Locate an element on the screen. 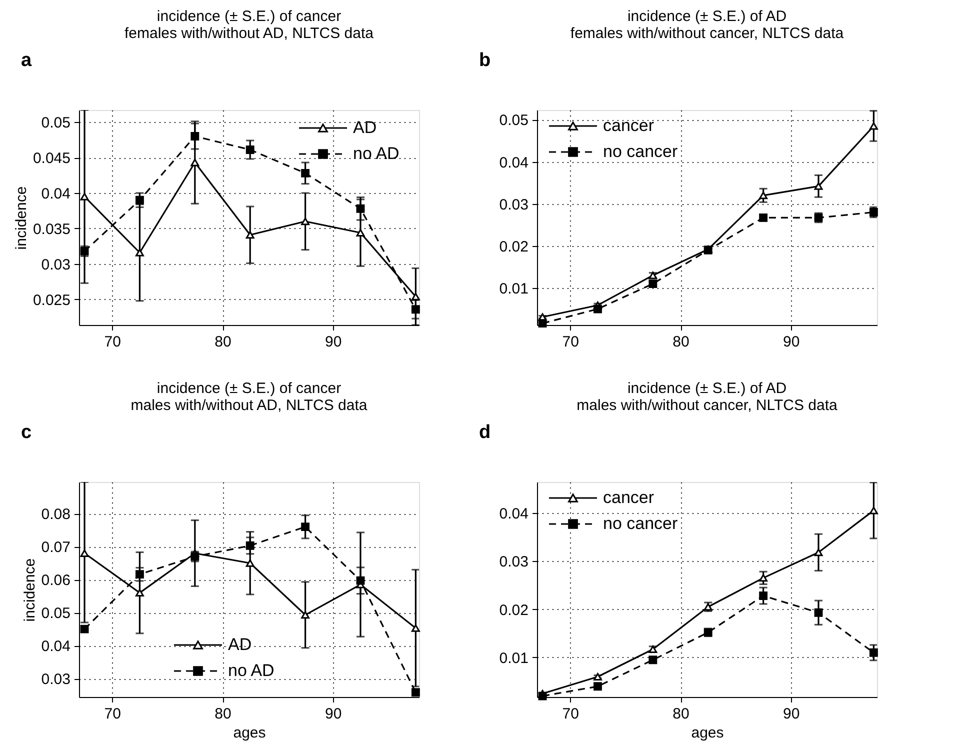 Image resolution: width=959 pixels, height=753 pixels. chart-title: incidence (± S.E.) of AD females with/without cancer, NLTCS data is located at coordinates (707, 25).